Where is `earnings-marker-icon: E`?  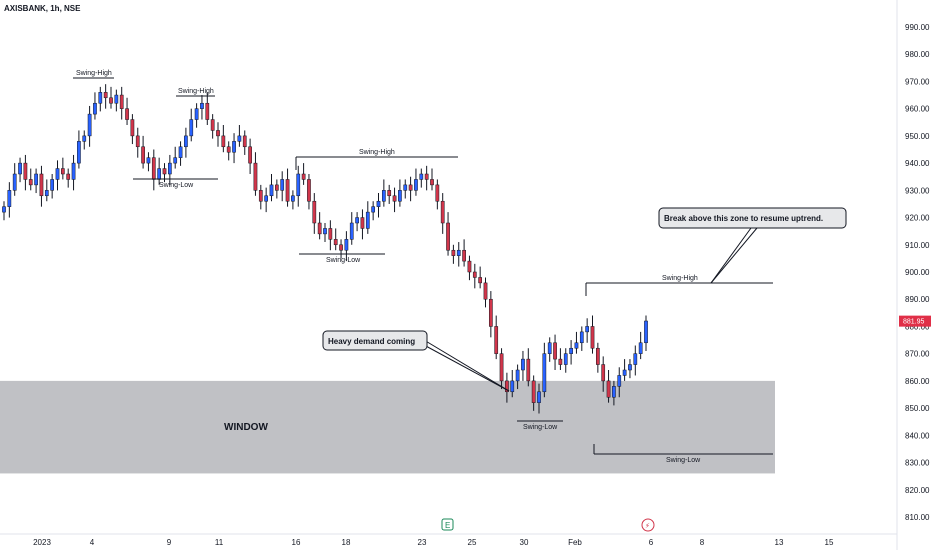
earnings-marker-icon: E is located at coordinates (447, 524).